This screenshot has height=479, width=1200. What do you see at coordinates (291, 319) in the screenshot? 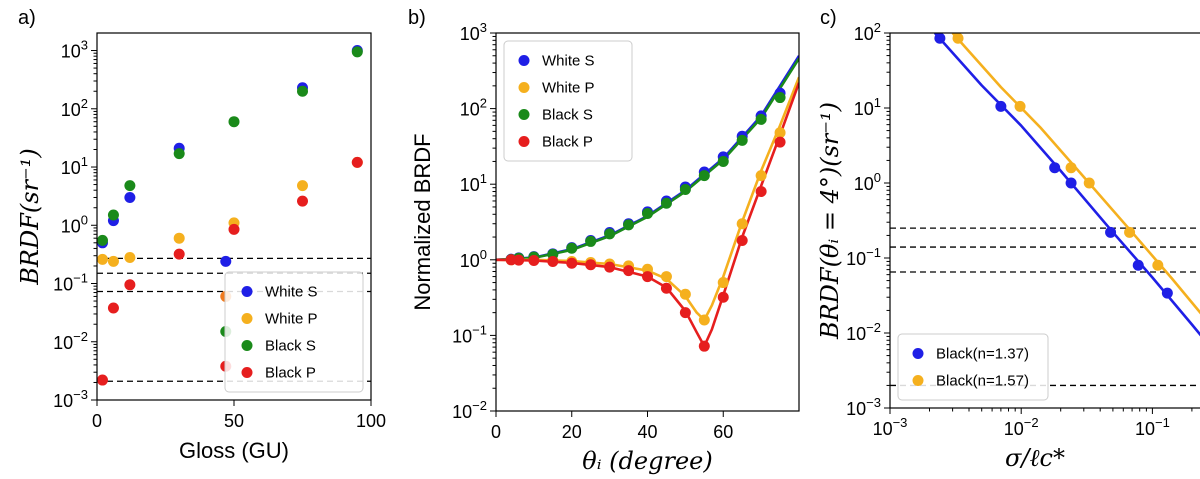
I see `legend-label: White P` at bounding box center [291, 319].